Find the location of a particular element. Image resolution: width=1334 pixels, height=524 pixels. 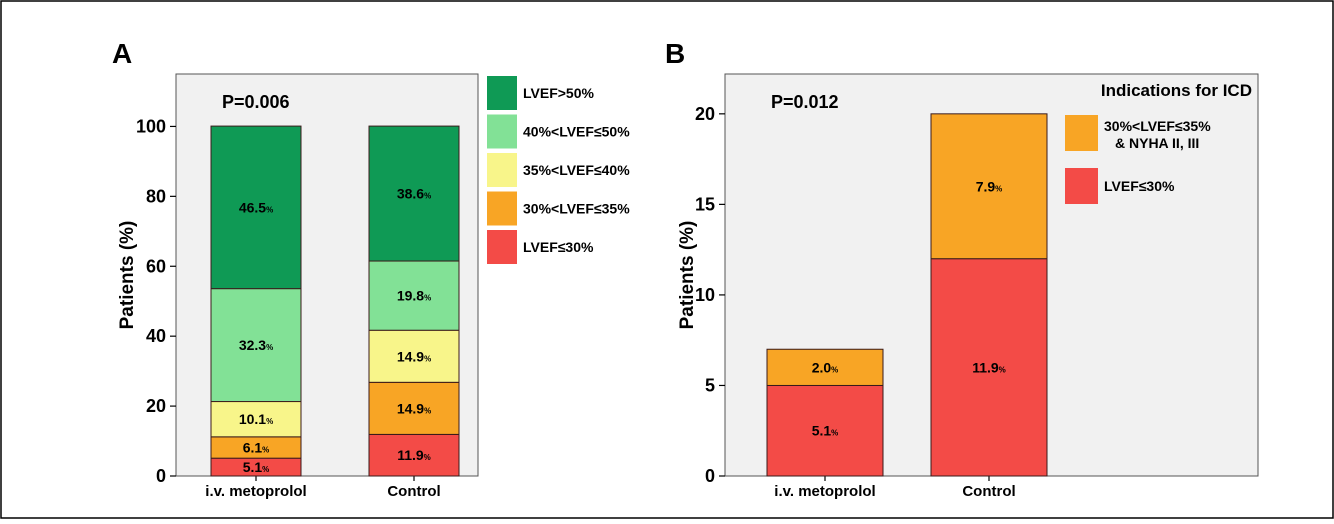

panel-b-data-label: 11.9% is located at coordinates (989, 367).